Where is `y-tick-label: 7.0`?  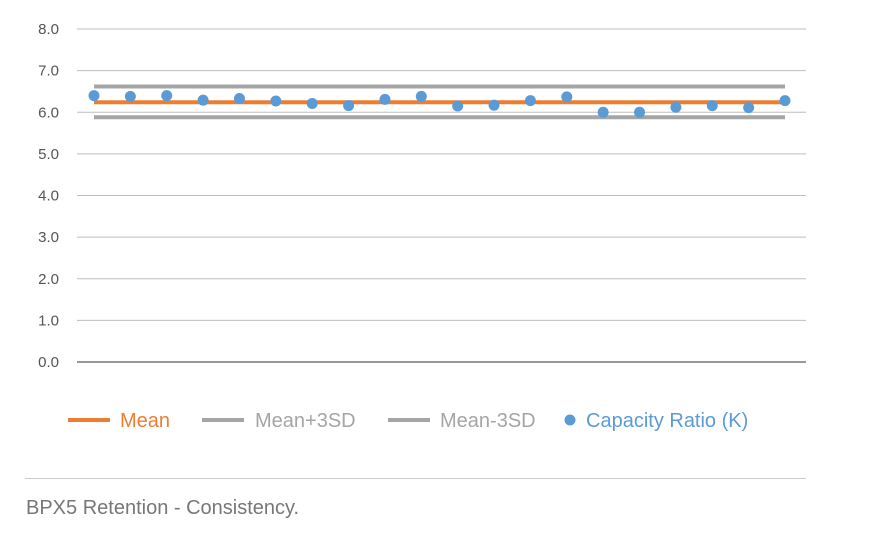
y-tick-label: 7.0 is located at coordinates (48, 71).